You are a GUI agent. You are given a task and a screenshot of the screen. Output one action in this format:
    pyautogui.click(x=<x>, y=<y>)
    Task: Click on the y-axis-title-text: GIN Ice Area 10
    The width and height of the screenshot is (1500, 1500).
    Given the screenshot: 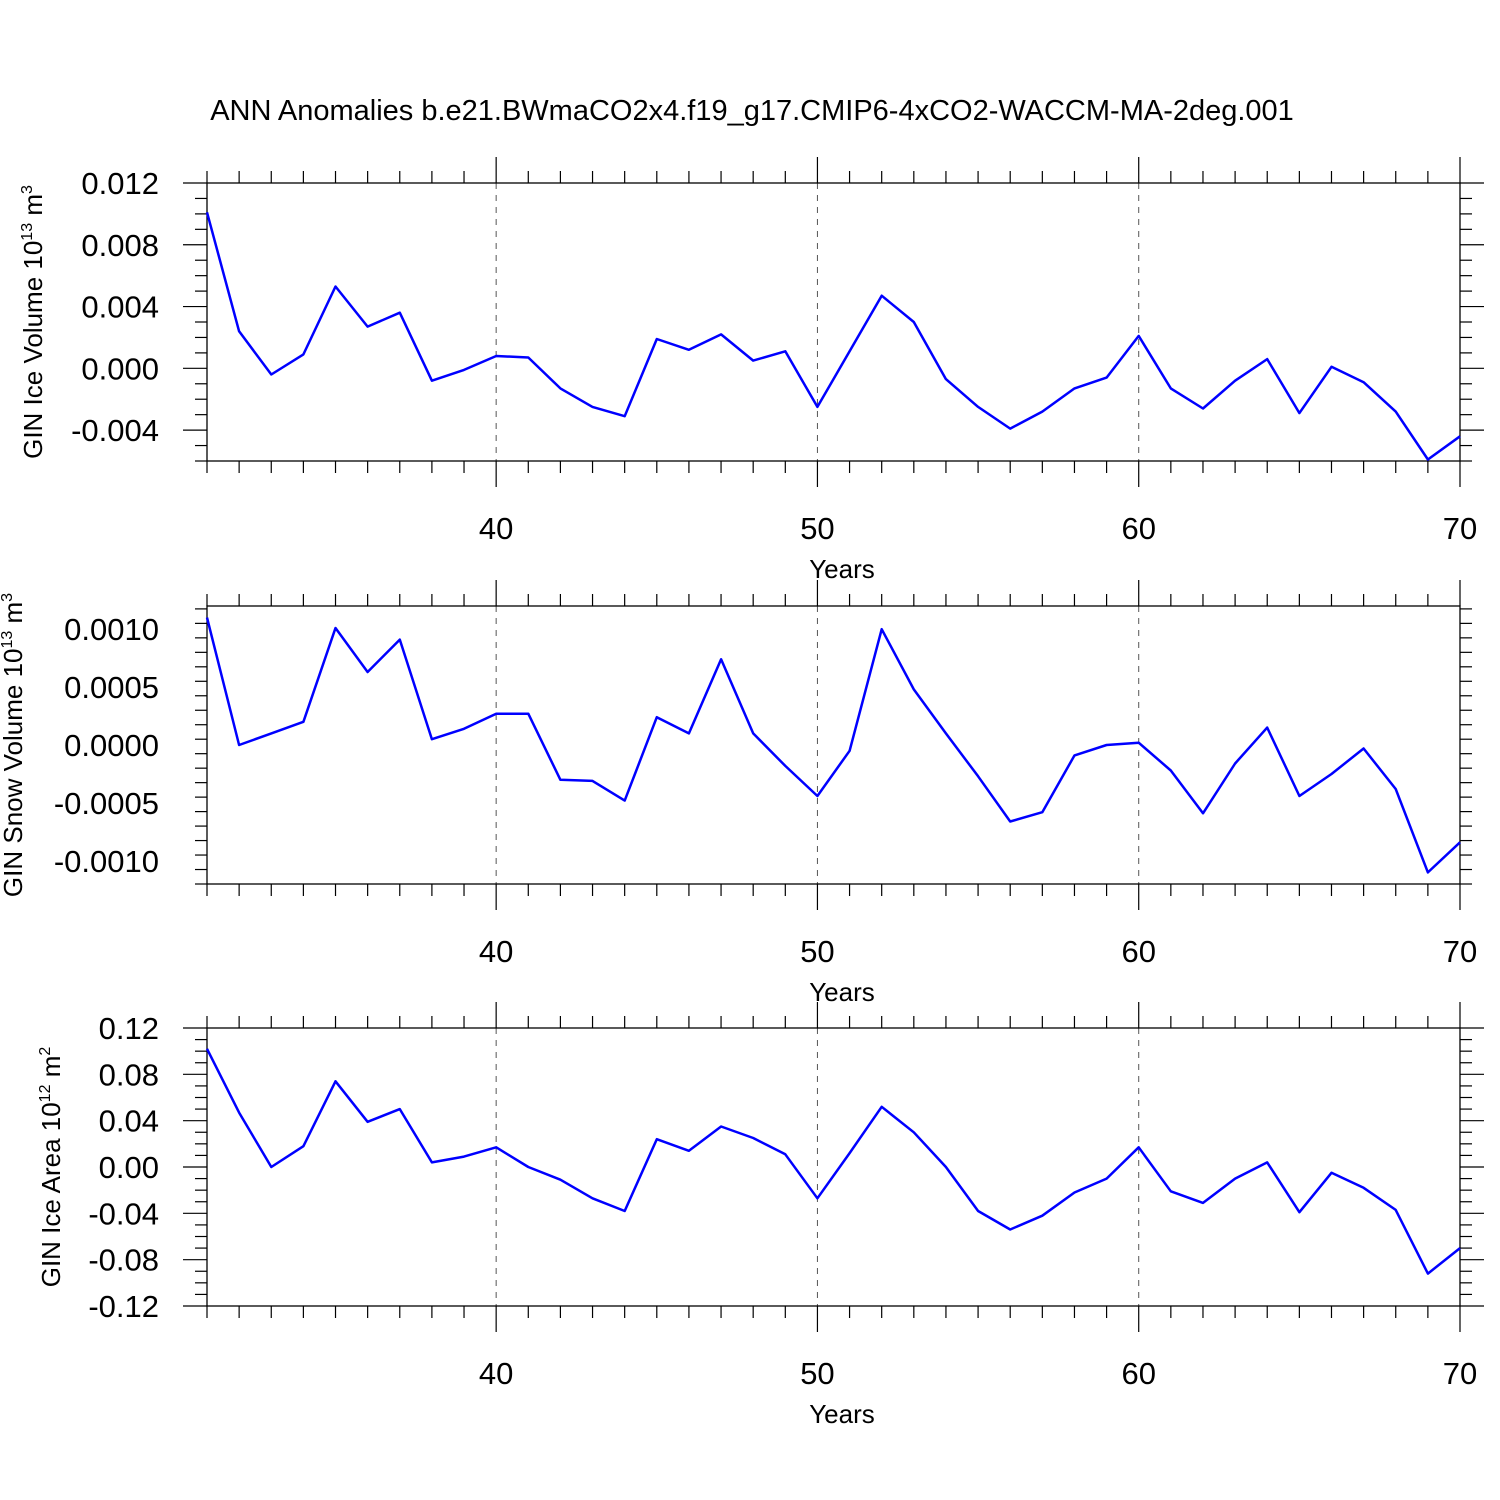 What is the action you would take?
    pyautogui.click(x=51, y=1194)
    